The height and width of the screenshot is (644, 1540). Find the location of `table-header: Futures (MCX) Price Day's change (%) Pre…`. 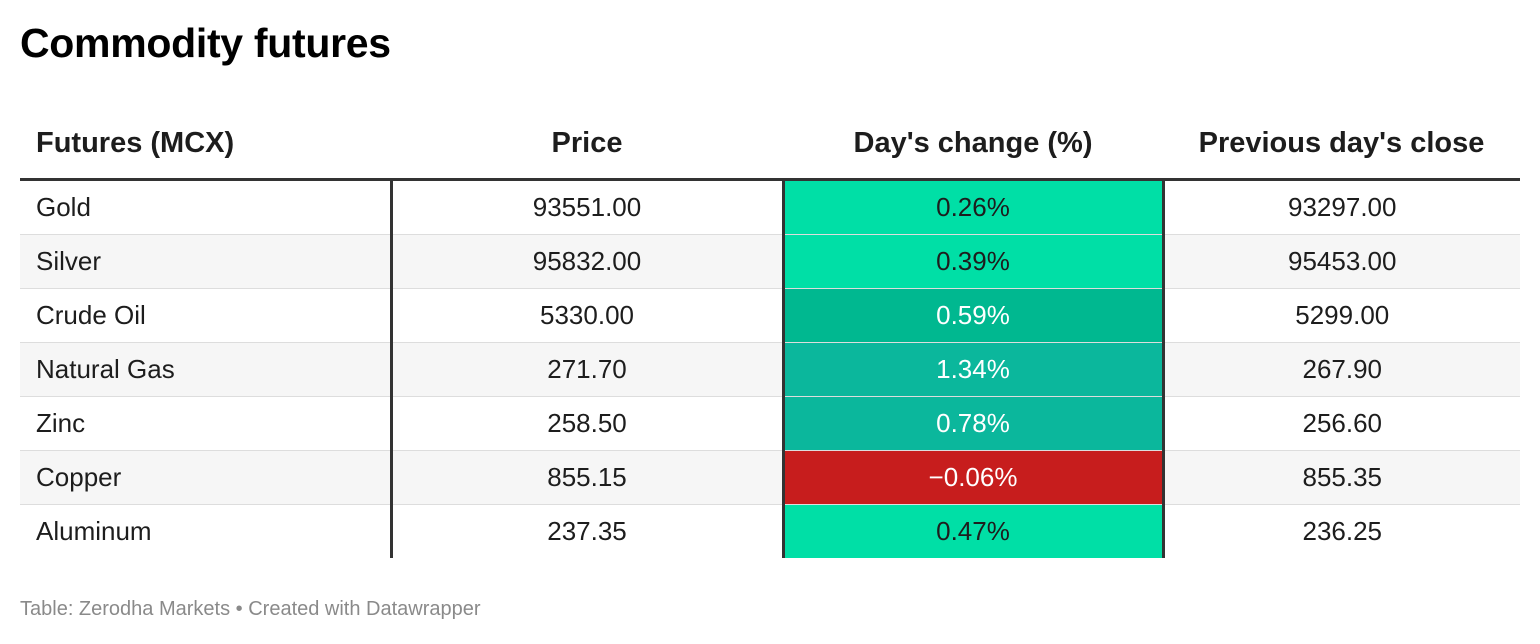

table-header: Futures (MCX) Price Day's change (%) Pre… is located at coordinates (770, 144).